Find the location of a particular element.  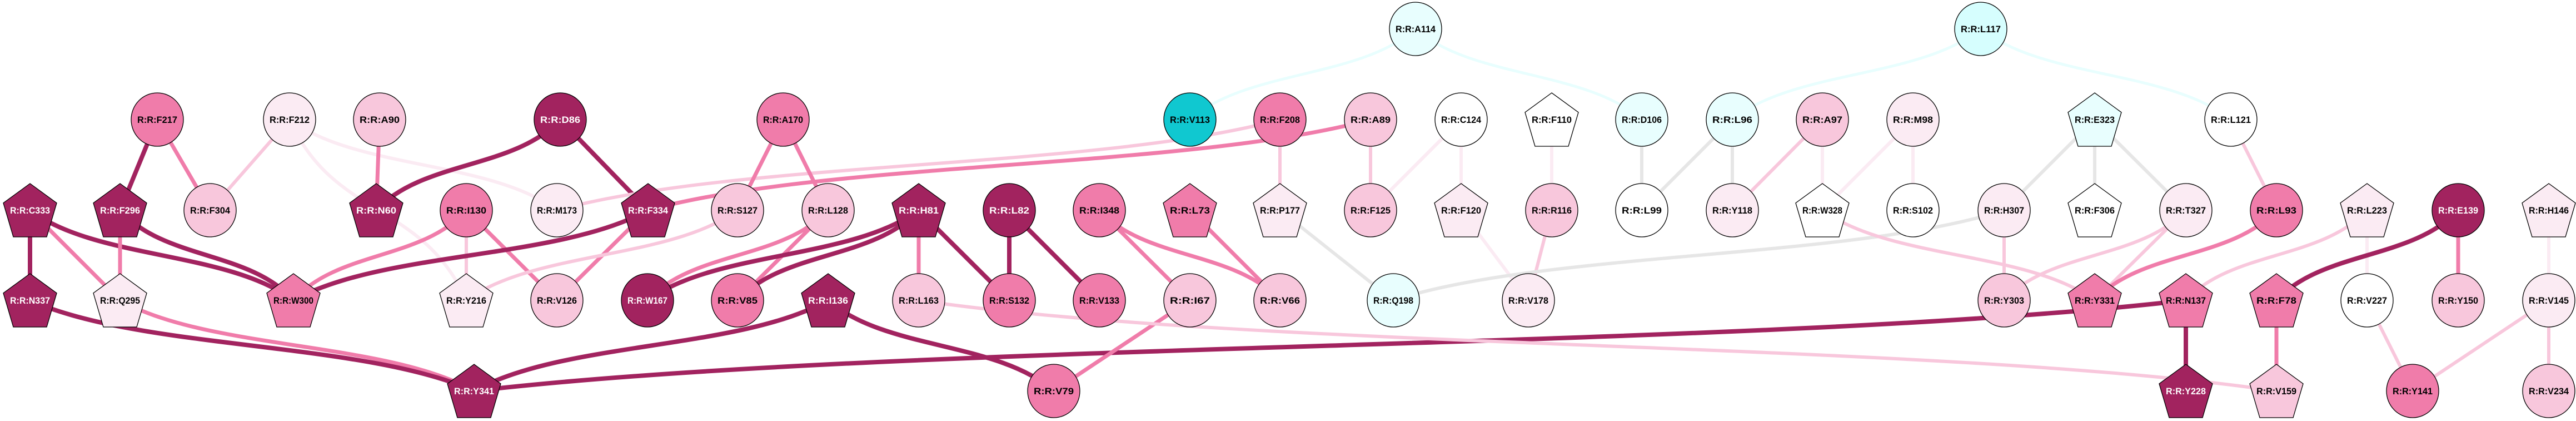

node-D86: R:R:D86 is located at coordinates (560, 119).